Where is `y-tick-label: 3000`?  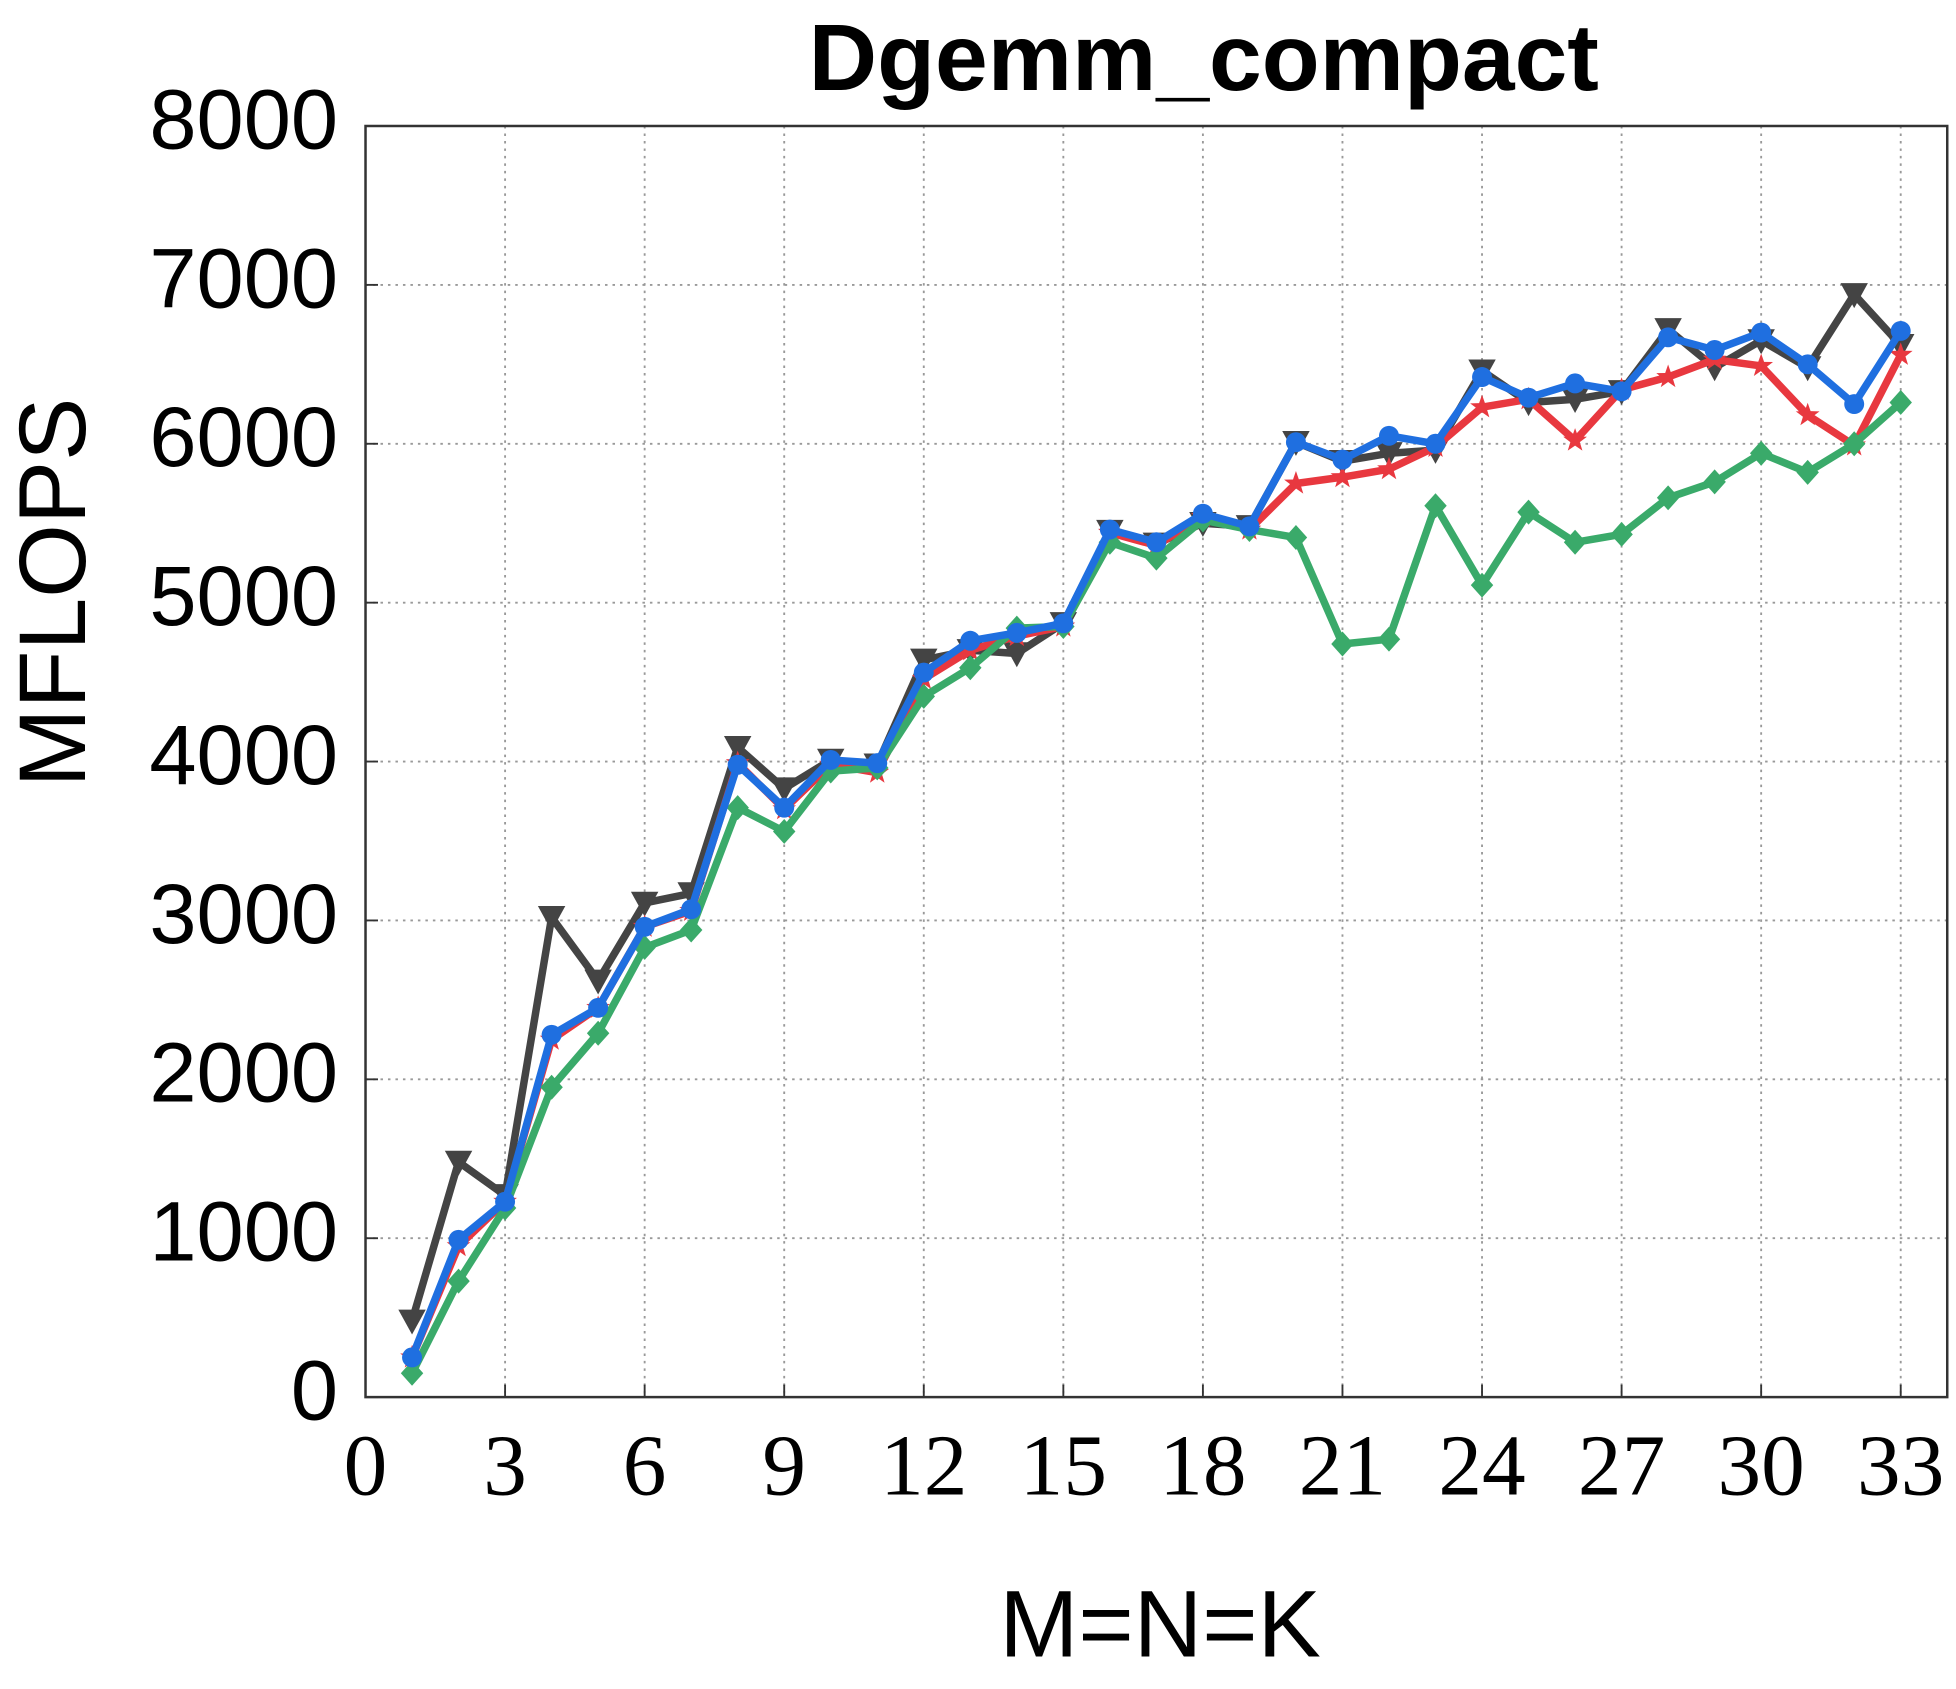
y-tick-label: 3000 is located at coordinates (243, 913).